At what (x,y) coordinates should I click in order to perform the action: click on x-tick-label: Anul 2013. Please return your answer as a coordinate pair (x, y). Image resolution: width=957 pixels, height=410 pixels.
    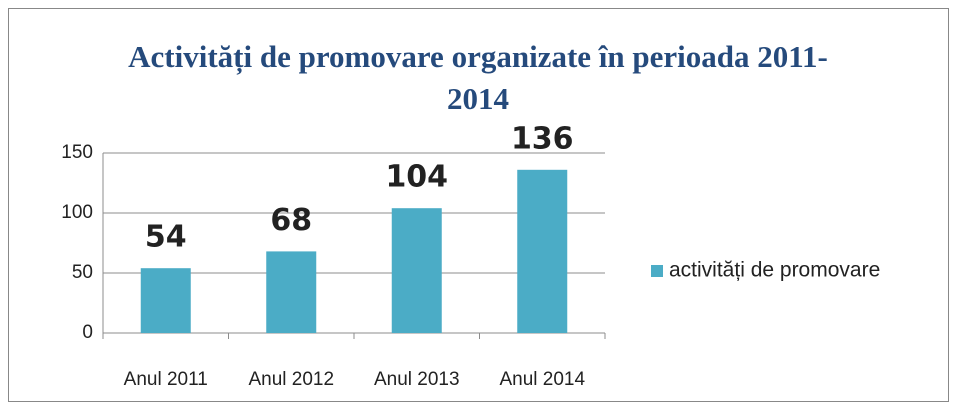
    Looking at the image, I should click on (417, 379).